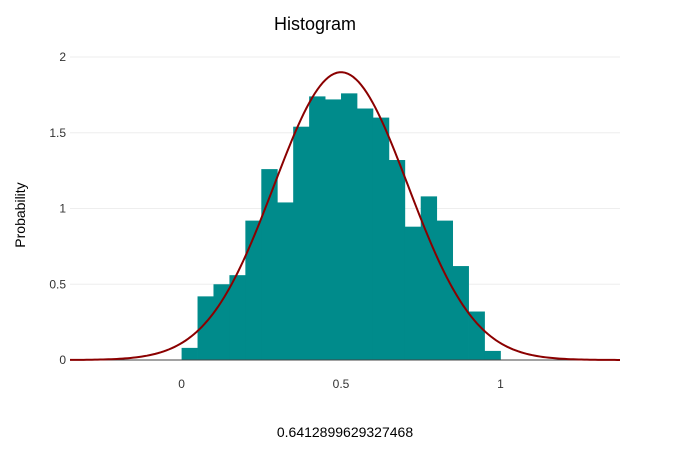 The image size is (684, 470). Describe the element at coordinates (62, 57) in the screenshot. I see `y-tick-label: 2` at that location.